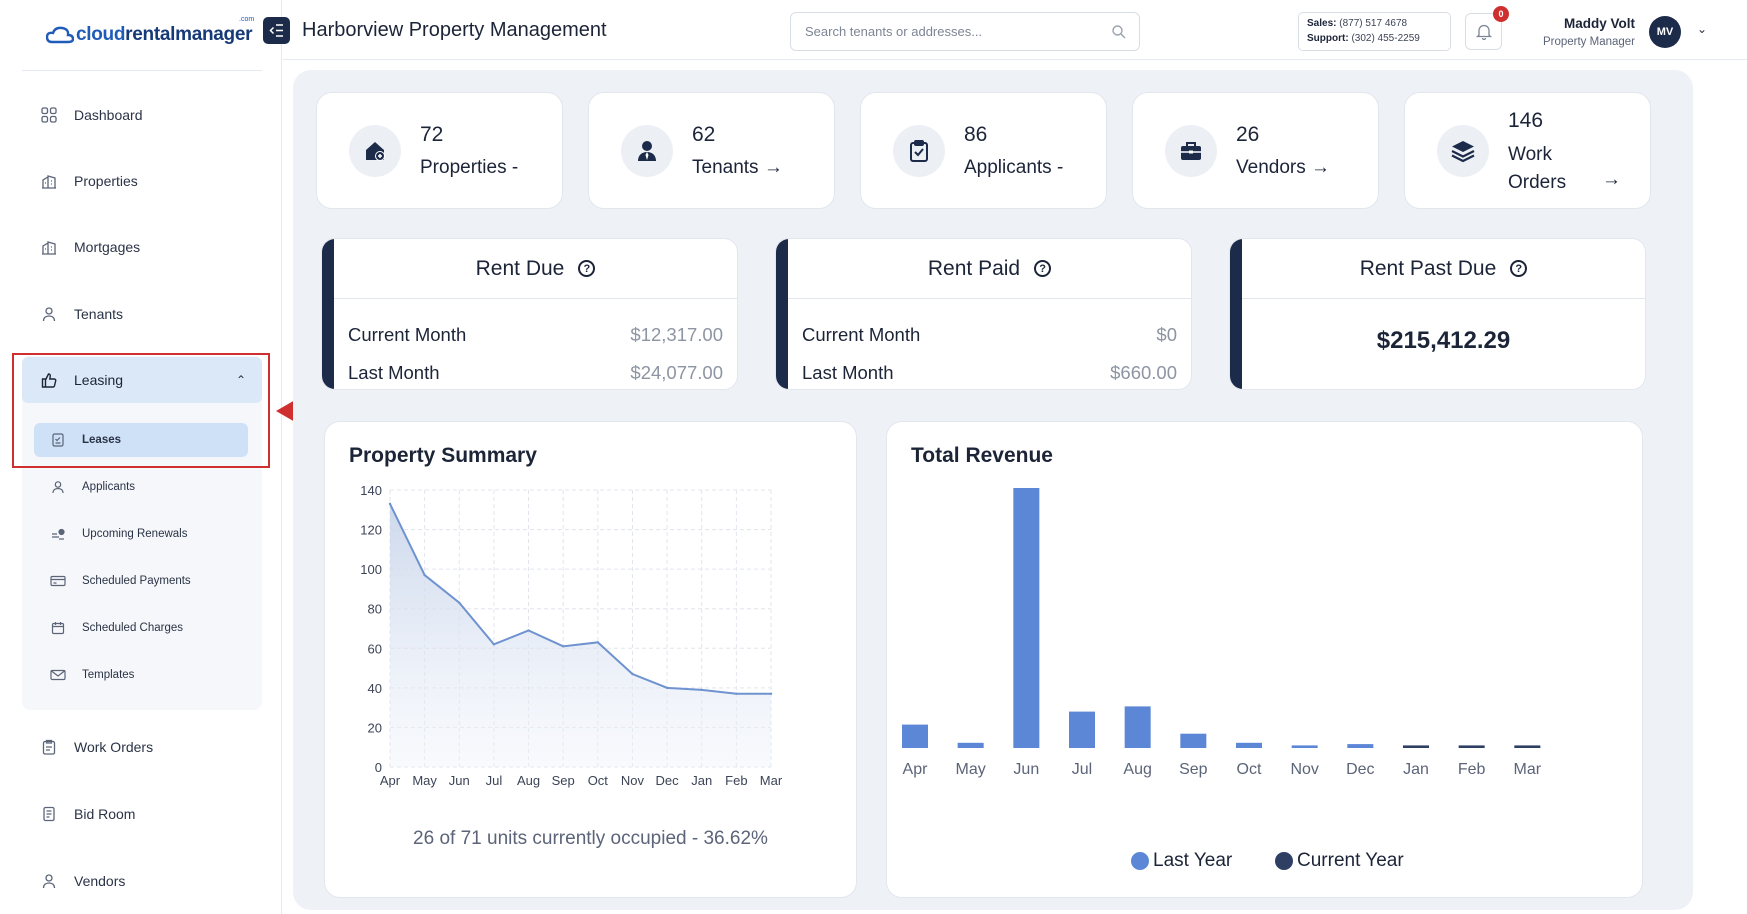 The height and width of the screenshot is (914, 1747). What do you see at coordinates (701, 780) in the screenshot?
I see `x-tick-label: Jan` at bounding box center [701, 780].